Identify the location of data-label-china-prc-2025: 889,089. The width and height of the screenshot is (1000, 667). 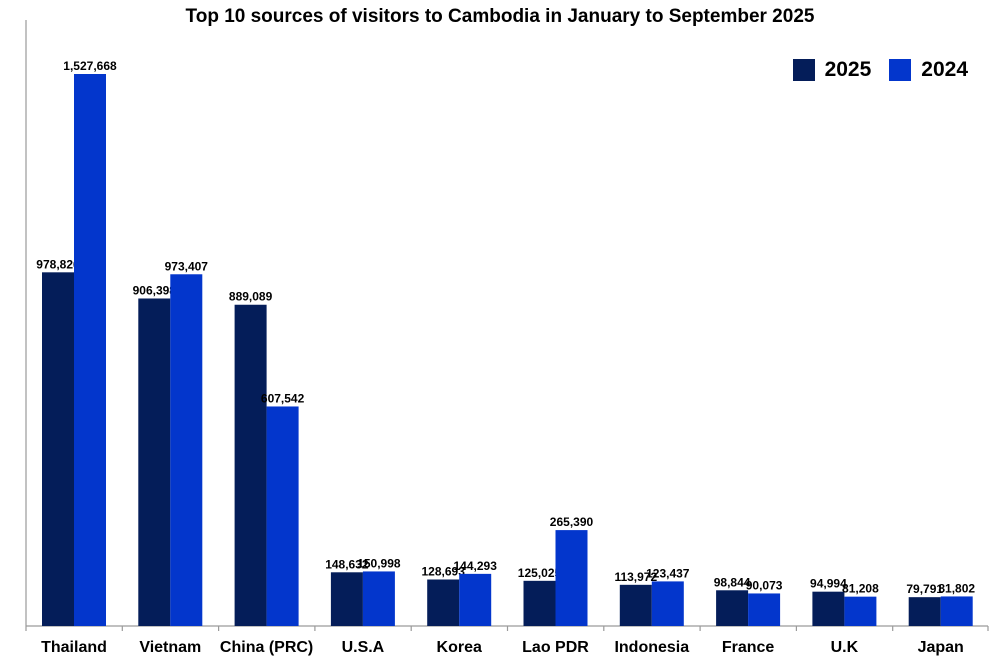
(251, 297).